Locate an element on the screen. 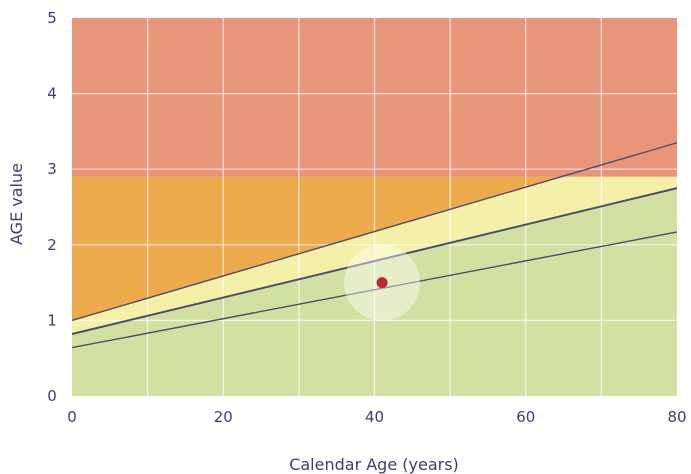 This screenshot has width=691, height=474. y-tick-label: 4 is located at coordinates (52, 94).